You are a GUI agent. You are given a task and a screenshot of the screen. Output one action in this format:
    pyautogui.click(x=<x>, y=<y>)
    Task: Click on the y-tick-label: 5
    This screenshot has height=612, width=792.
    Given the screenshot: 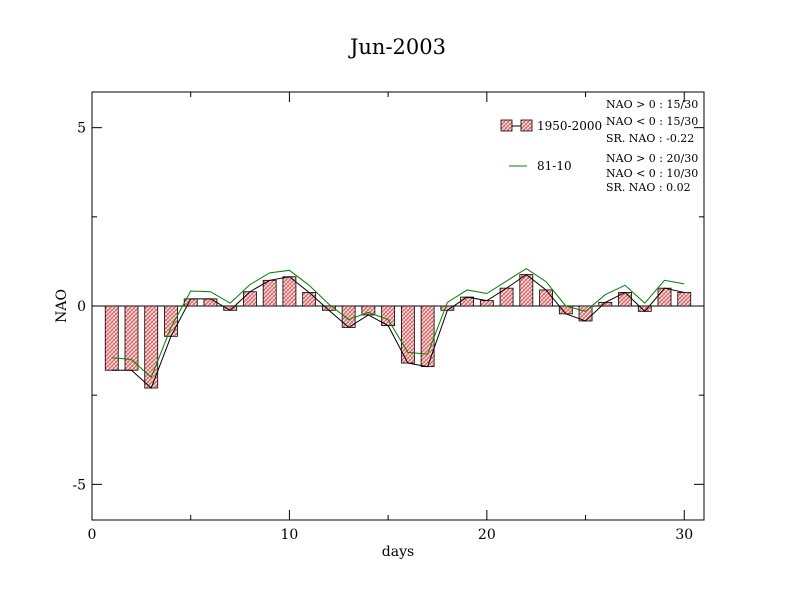 What is the action you would take?
    pyautogui.click(x=81, y=129)
    